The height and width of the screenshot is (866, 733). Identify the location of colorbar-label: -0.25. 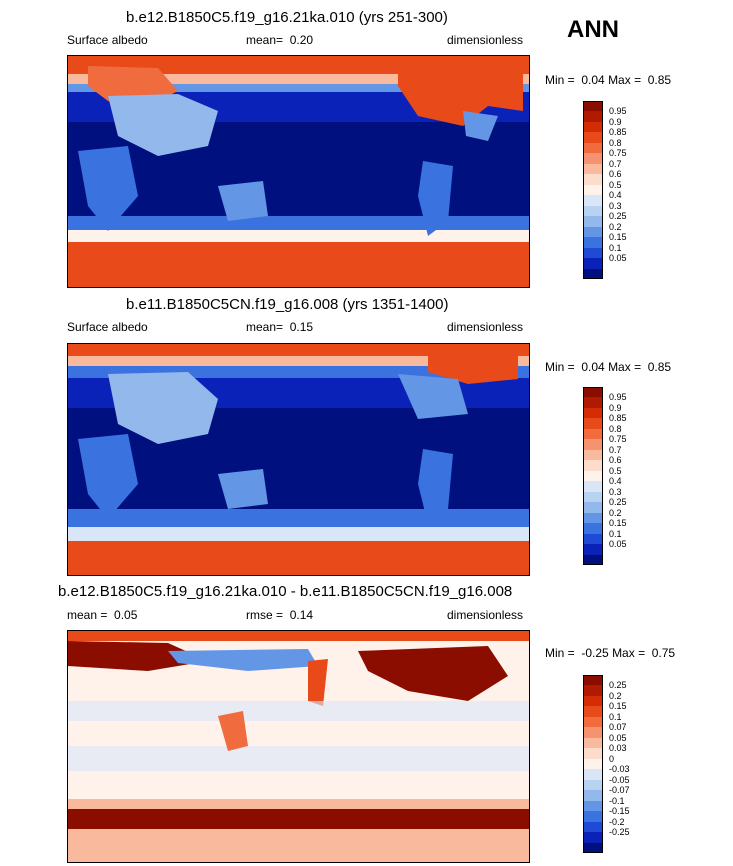
(619, 832).